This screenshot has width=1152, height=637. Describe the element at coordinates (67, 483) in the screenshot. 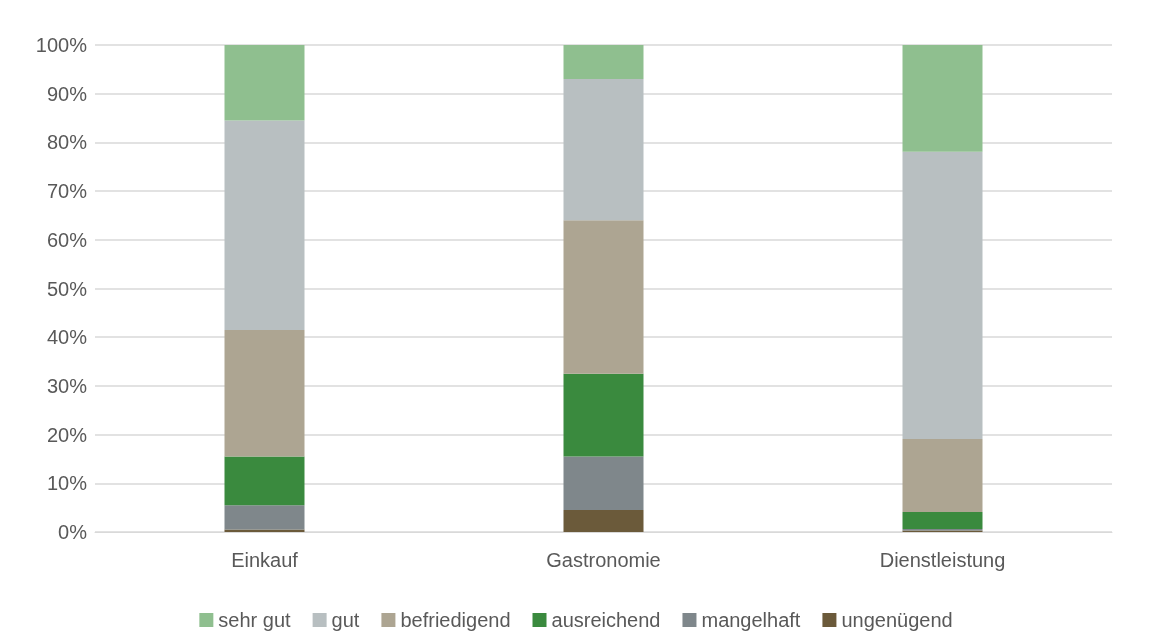

I see `y-tick-label: 10%` at that location.